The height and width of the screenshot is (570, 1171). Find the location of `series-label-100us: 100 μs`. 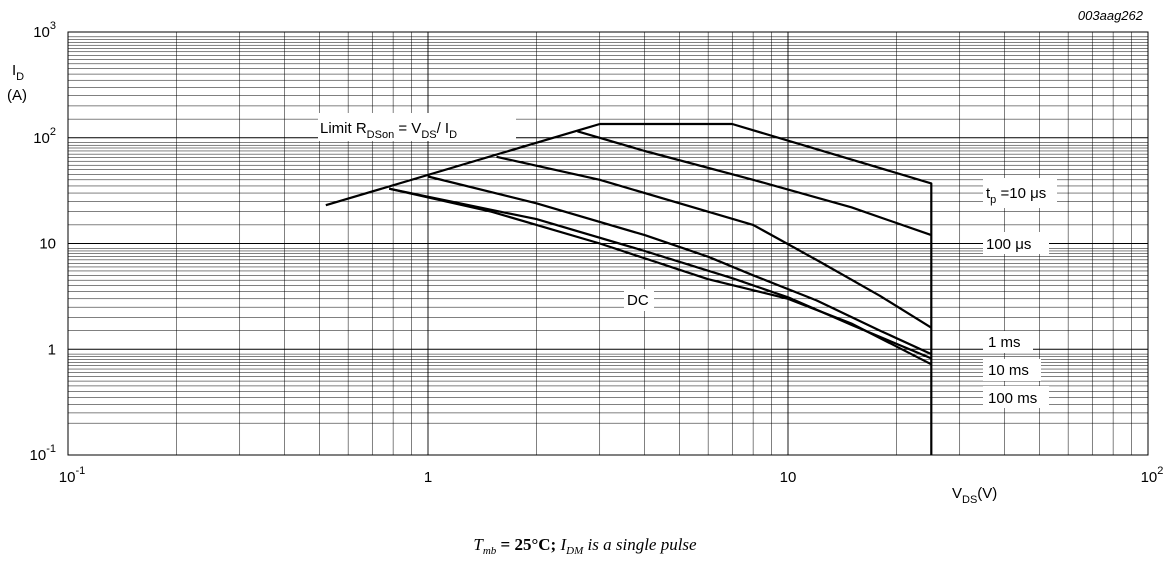

series-label-100us: 100 μs is located at coordinates (1016, 243).